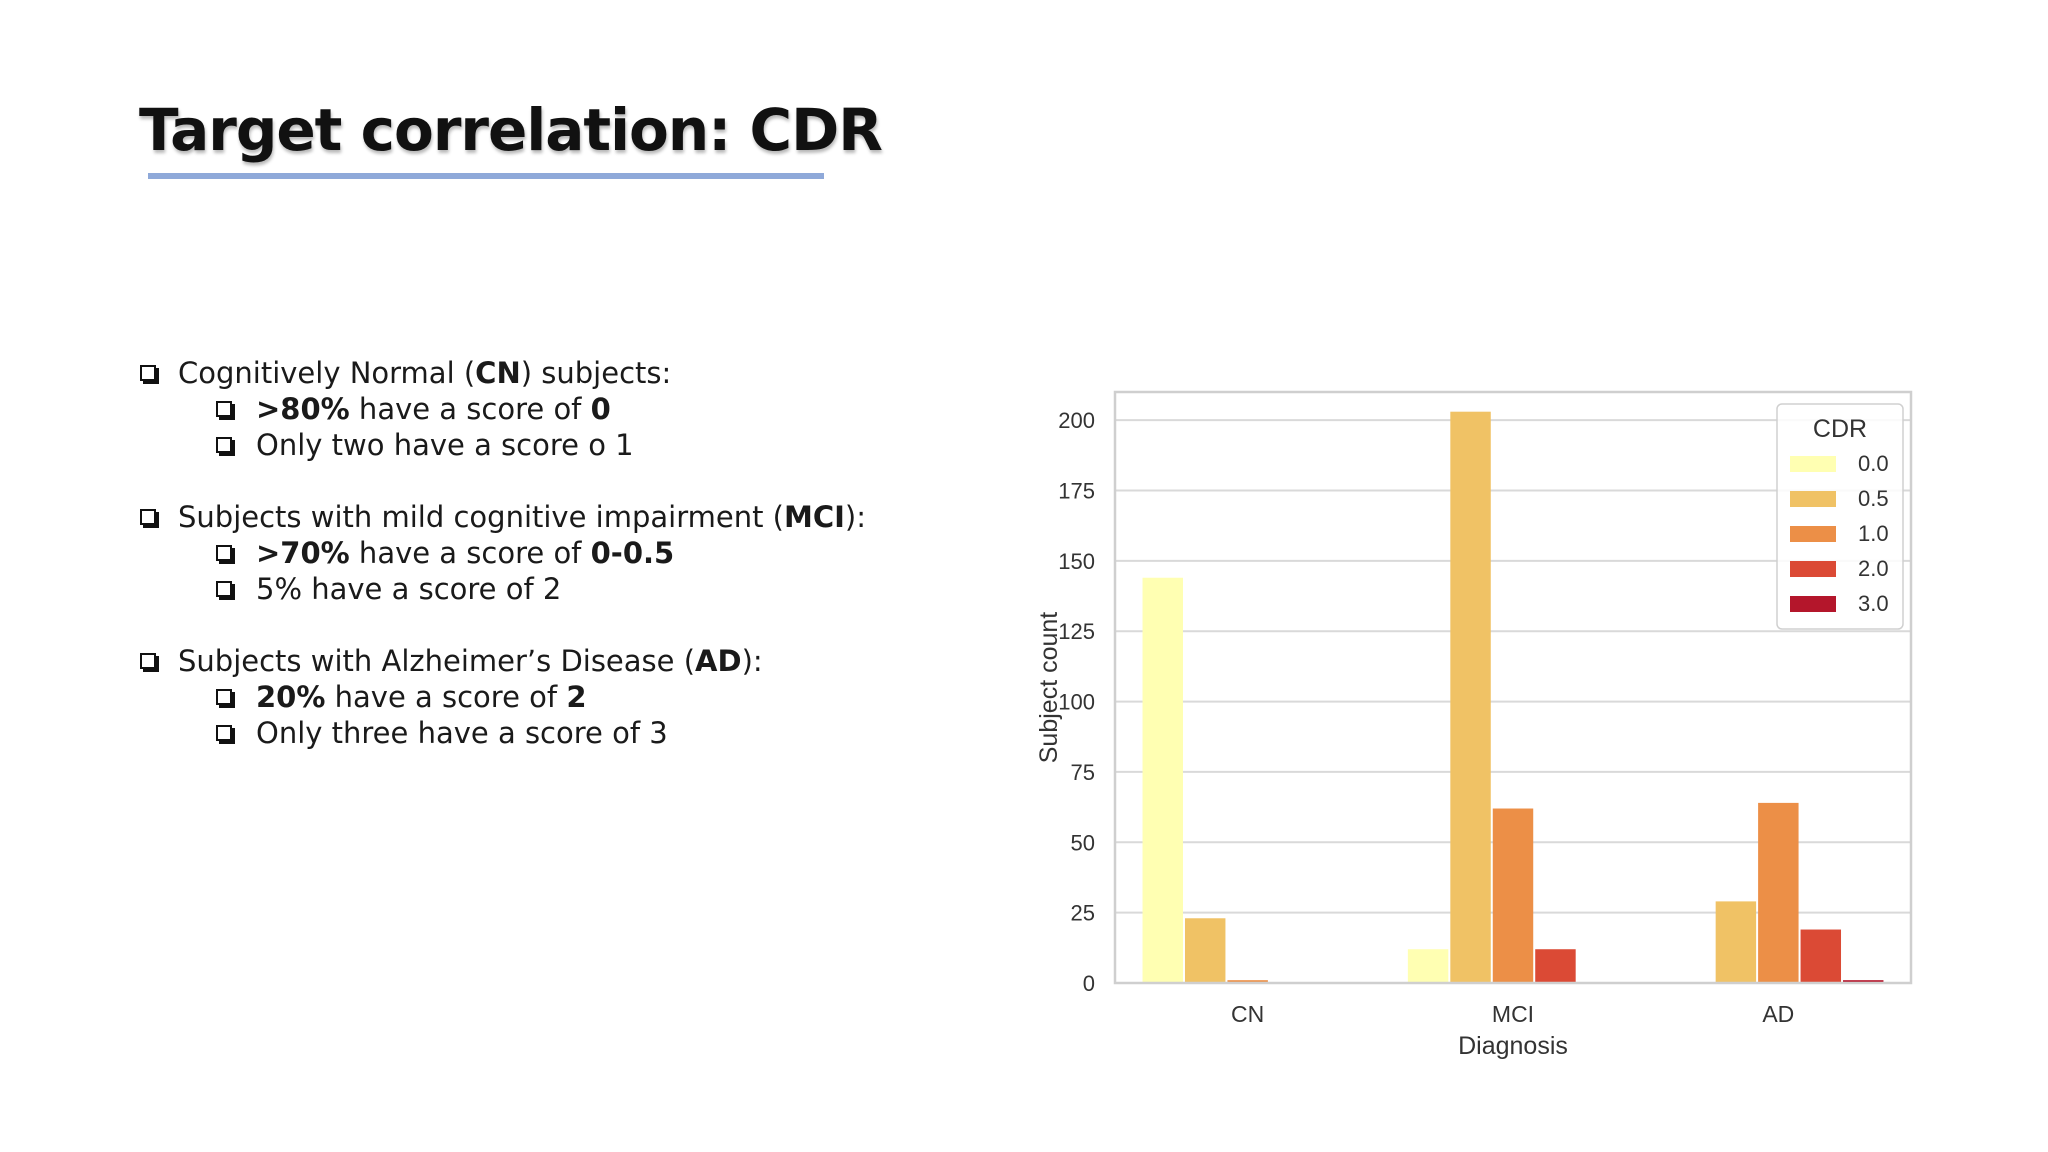 The height and width of the screenshot is (1152, 2048). I want to click on y-tick-label: 0, so click(1089, 983).